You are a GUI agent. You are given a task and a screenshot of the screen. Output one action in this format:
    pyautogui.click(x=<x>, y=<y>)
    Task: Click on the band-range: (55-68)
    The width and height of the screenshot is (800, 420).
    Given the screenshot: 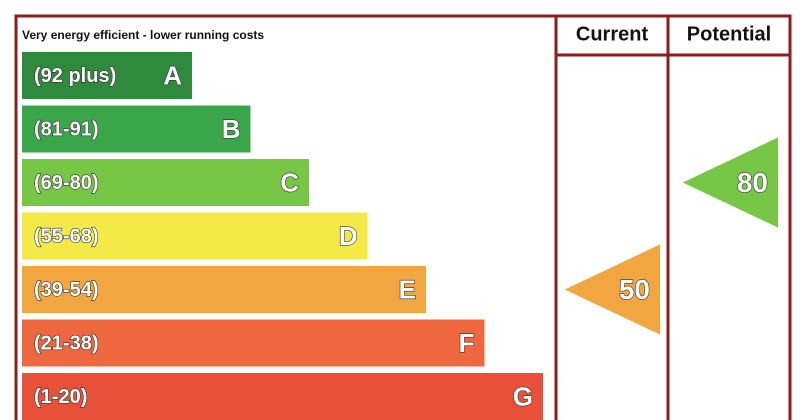 What is the action you would take?
    pyautogui.click(x=66, y=236)
    